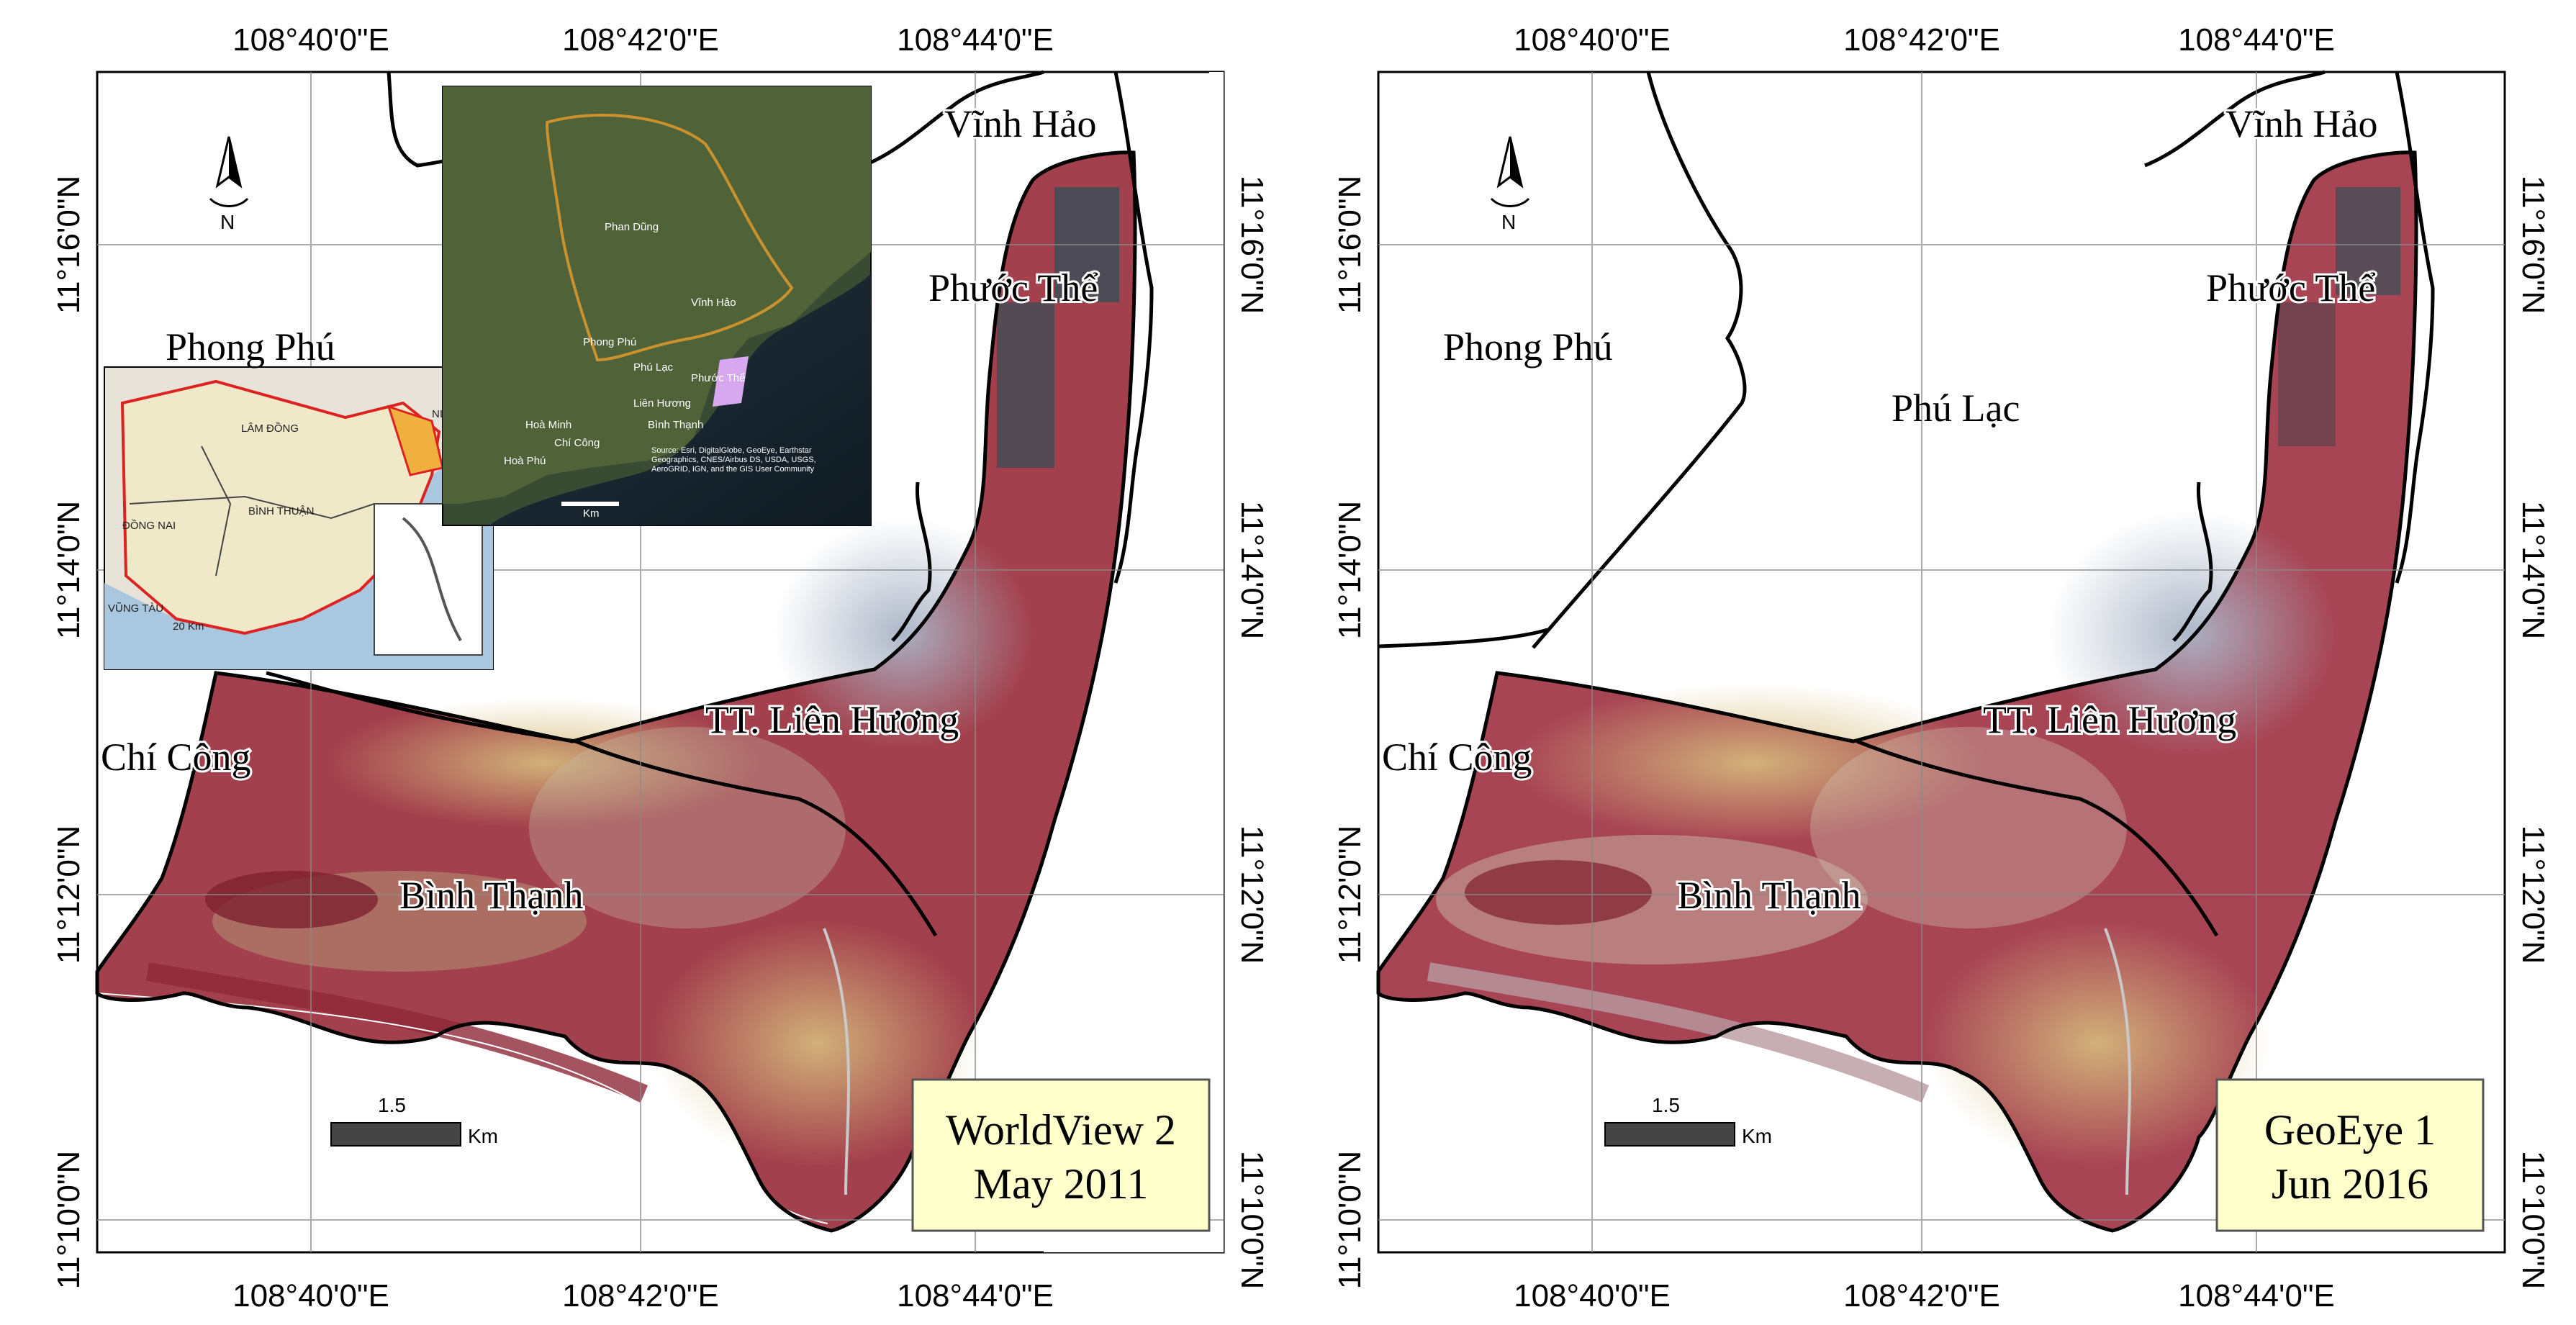 The image size is (2576, 1325). I want to click on inset-label-binh-thanh: Bình Thạnh, so click(675, 425).